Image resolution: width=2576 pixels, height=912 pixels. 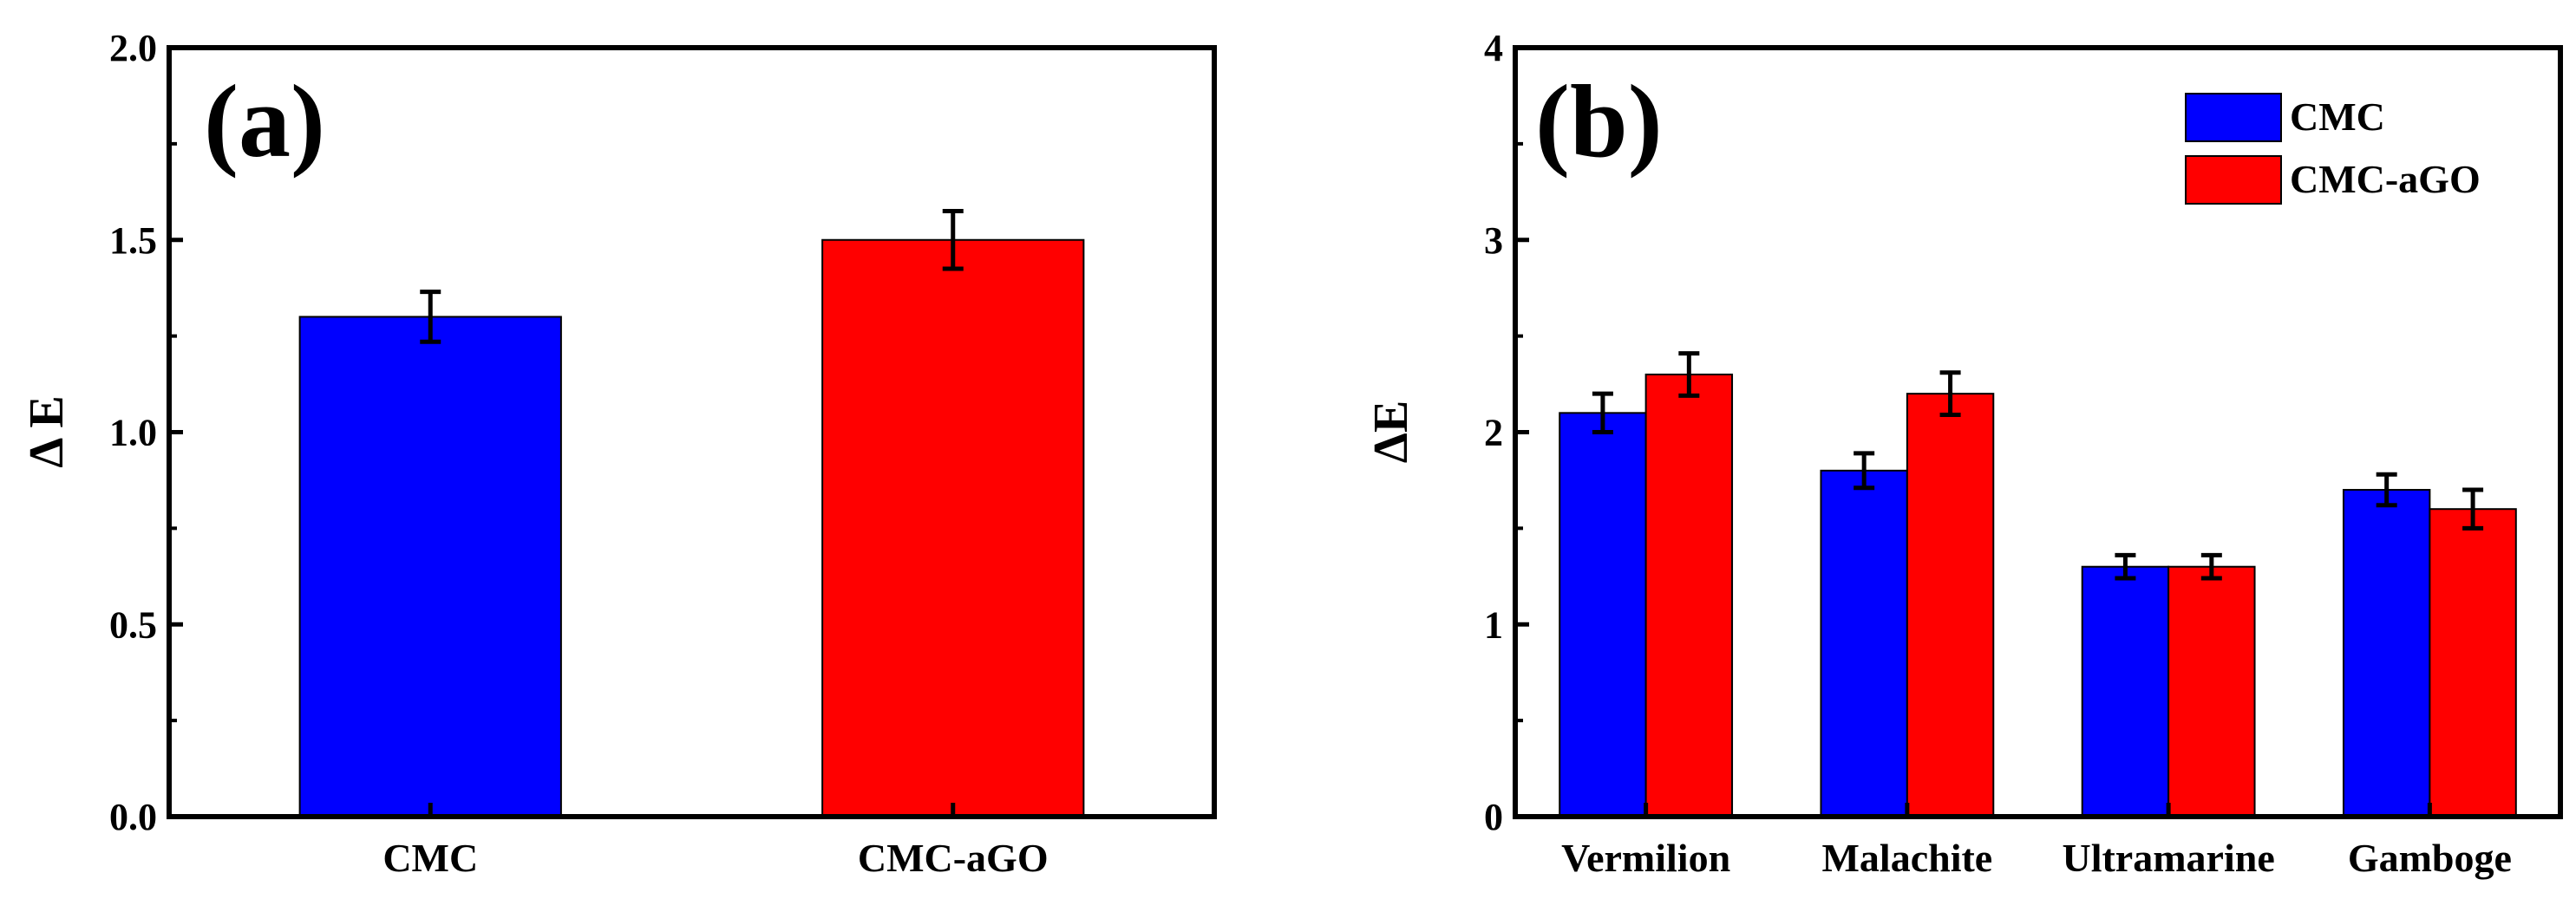 What do you see at coordinates (2473, 663) in the screenshot?
I see `bar-gamboge-cmc-ago` at bounding box center [2473, 663].